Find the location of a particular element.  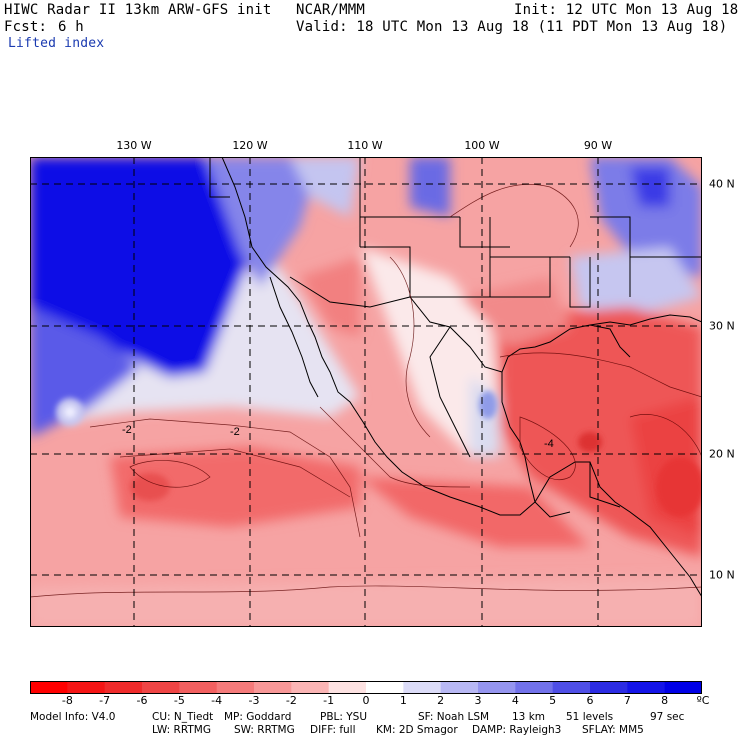

footer-lw: LW: RRTMG is located at coordinates (181, 730).